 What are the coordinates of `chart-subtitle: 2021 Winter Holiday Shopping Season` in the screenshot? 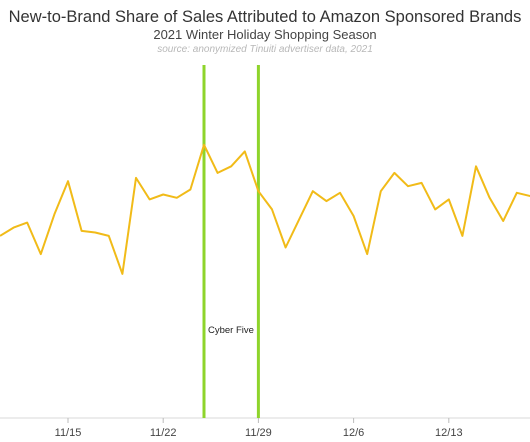 It's located at (264, 34).